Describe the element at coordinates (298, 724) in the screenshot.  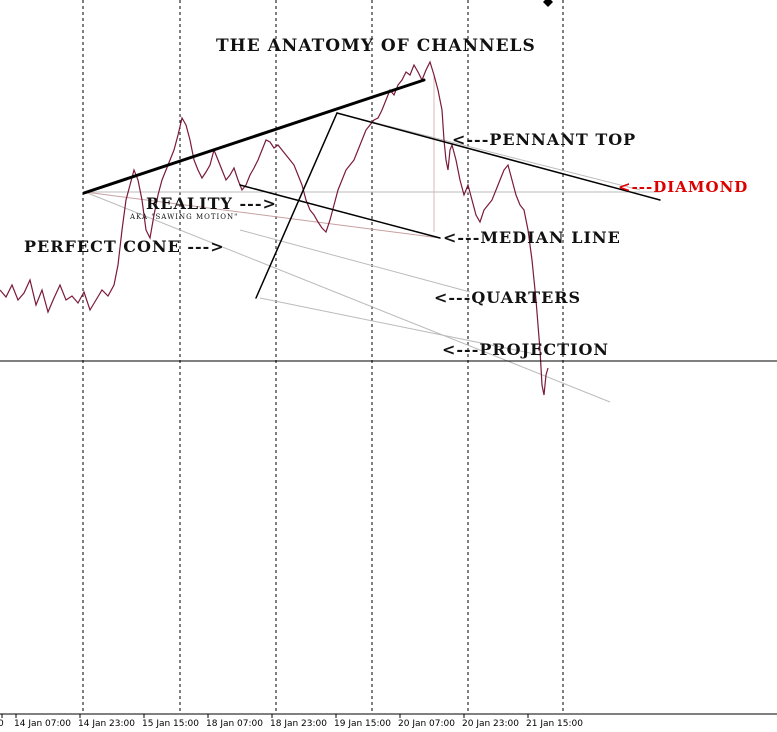
I see `x-tick-label: 18 Jan 23:00` at that location.